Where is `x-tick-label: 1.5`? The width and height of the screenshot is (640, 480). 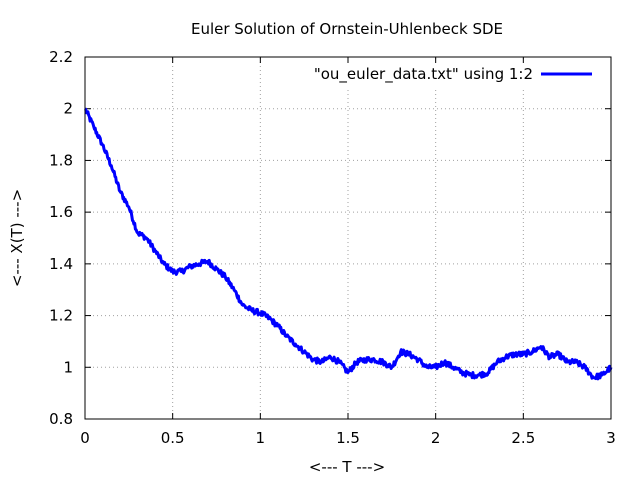
x-tick-label: 1.5 is located at coordinates (348, 438).